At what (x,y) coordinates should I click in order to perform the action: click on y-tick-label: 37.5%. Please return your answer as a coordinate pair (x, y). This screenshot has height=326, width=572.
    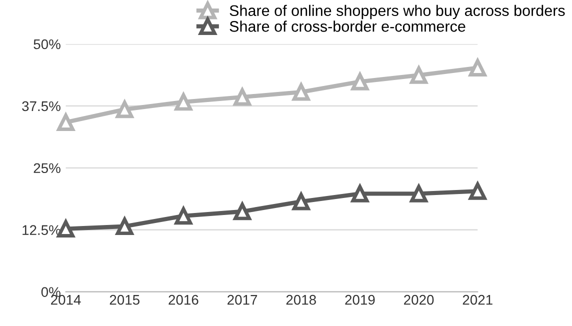
    Looking at the image, I should click on (41, 106).